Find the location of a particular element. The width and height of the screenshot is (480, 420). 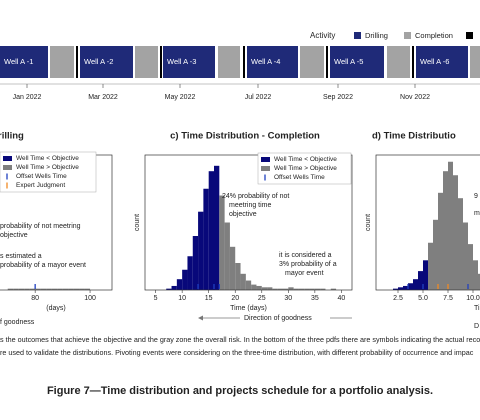

x-tick-label: 40 is located at coordinates (341, 298).